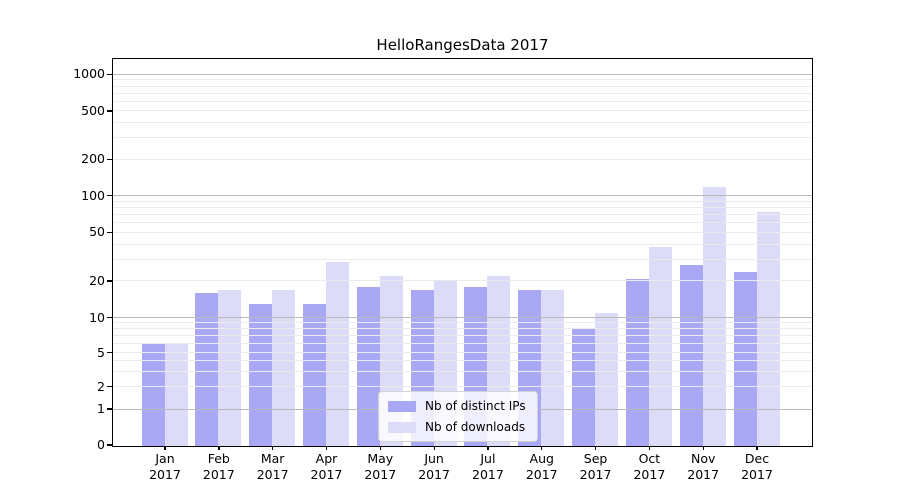 The height and width of the screenshot is (500, 900). What do you see at coordinates (595, 466) in the screenshot?
I see `x-tick-label-sep: Sep 2017` at bounding box center [595, 466].